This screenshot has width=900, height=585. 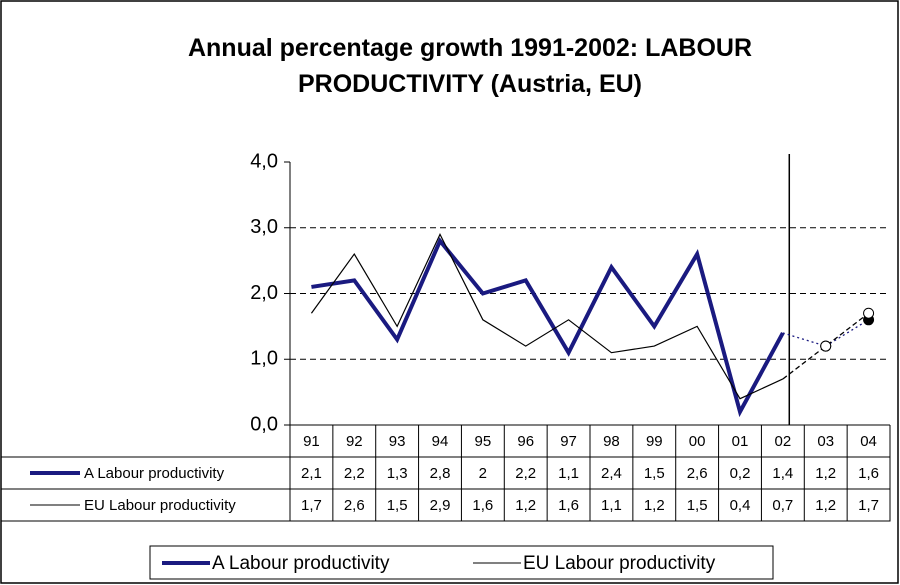 What do you see at coordinates (782, 505) in the screenshot?
I see `table-value: 0,7` at bounding box center [782, 505].